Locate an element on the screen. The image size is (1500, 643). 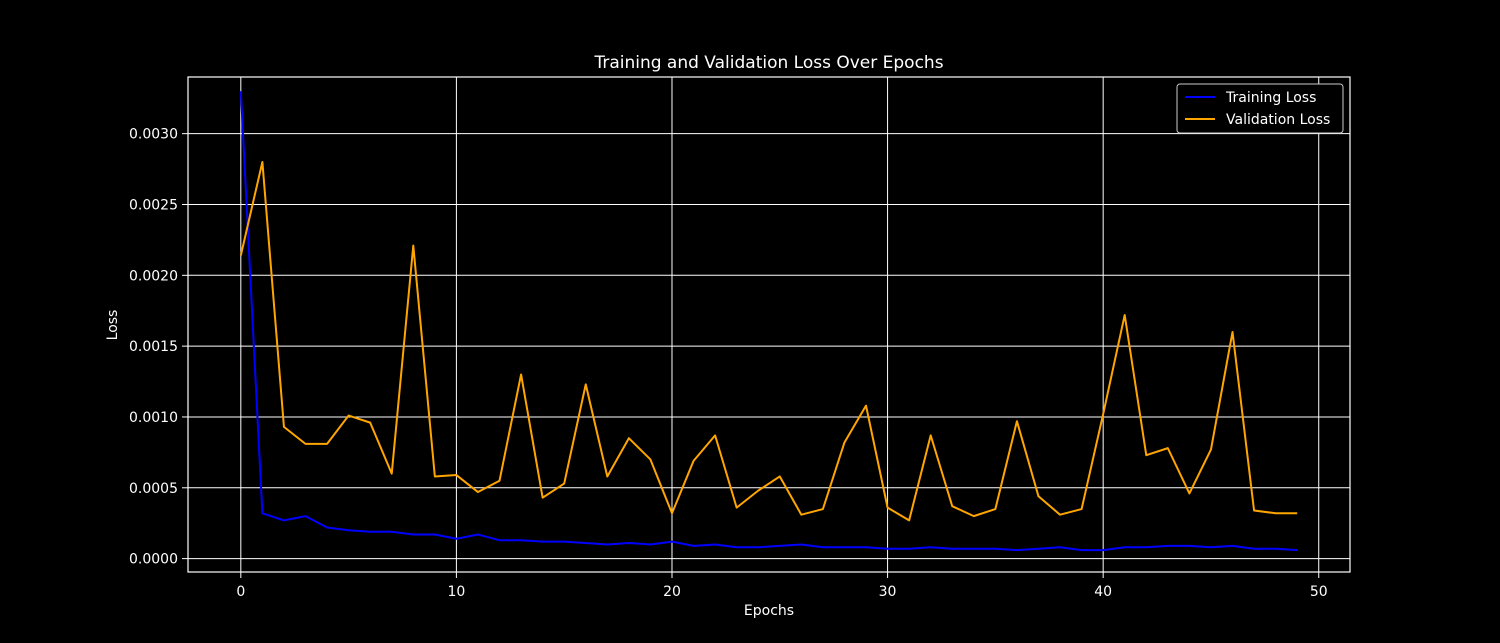
y-tick-label: 0.0010 is located at coordinates (153, 418).